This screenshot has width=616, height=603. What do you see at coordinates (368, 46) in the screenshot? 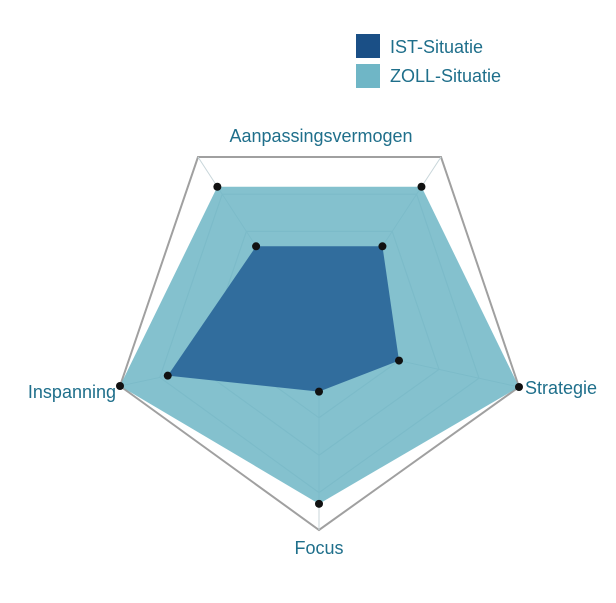
I see `legend-swatch-ist` at bounding box center [368, 46].